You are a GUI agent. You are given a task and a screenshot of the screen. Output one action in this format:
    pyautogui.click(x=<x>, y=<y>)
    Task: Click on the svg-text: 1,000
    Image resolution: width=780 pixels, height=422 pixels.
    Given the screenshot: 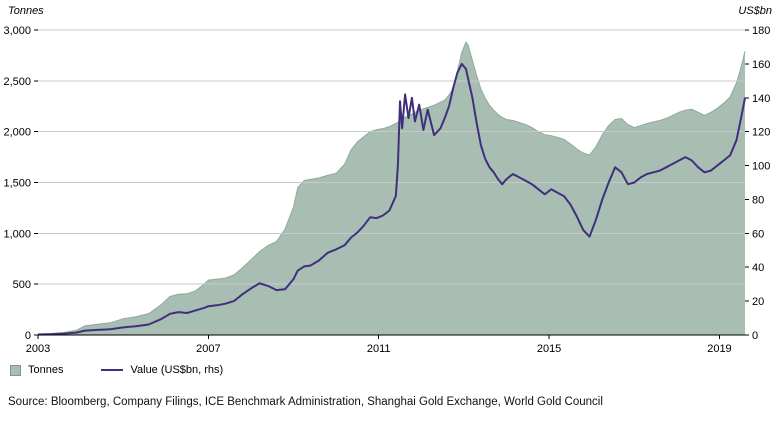 What is the action you would take?
    pyautogui.click(x=17, y=234)
    